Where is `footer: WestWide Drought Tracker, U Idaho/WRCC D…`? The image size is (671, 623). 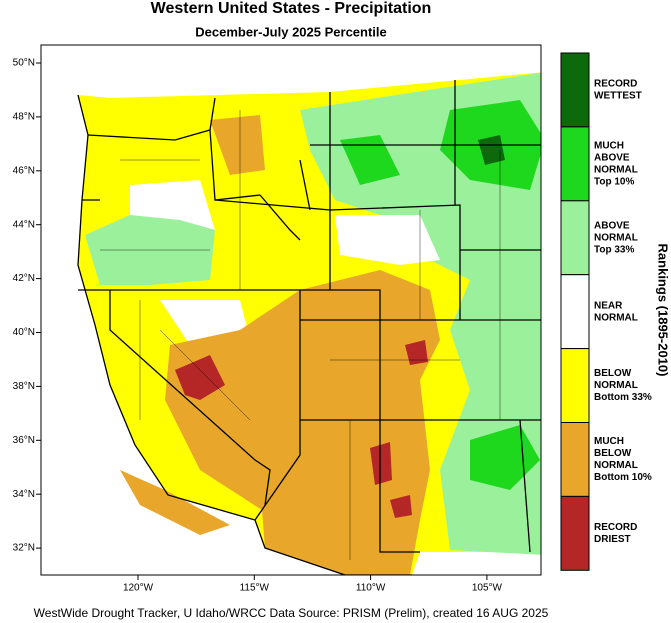
footer: WestWide Drought Tracker, U Idaho/WRCC D… is located at coordinates (291, 613).